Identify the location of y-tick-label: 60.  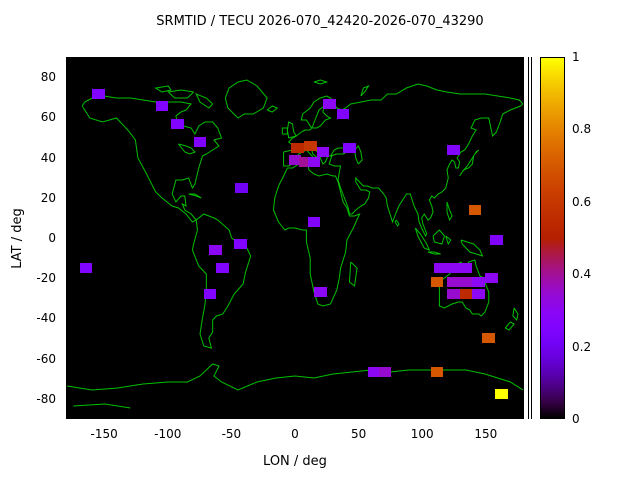
(48, 117).